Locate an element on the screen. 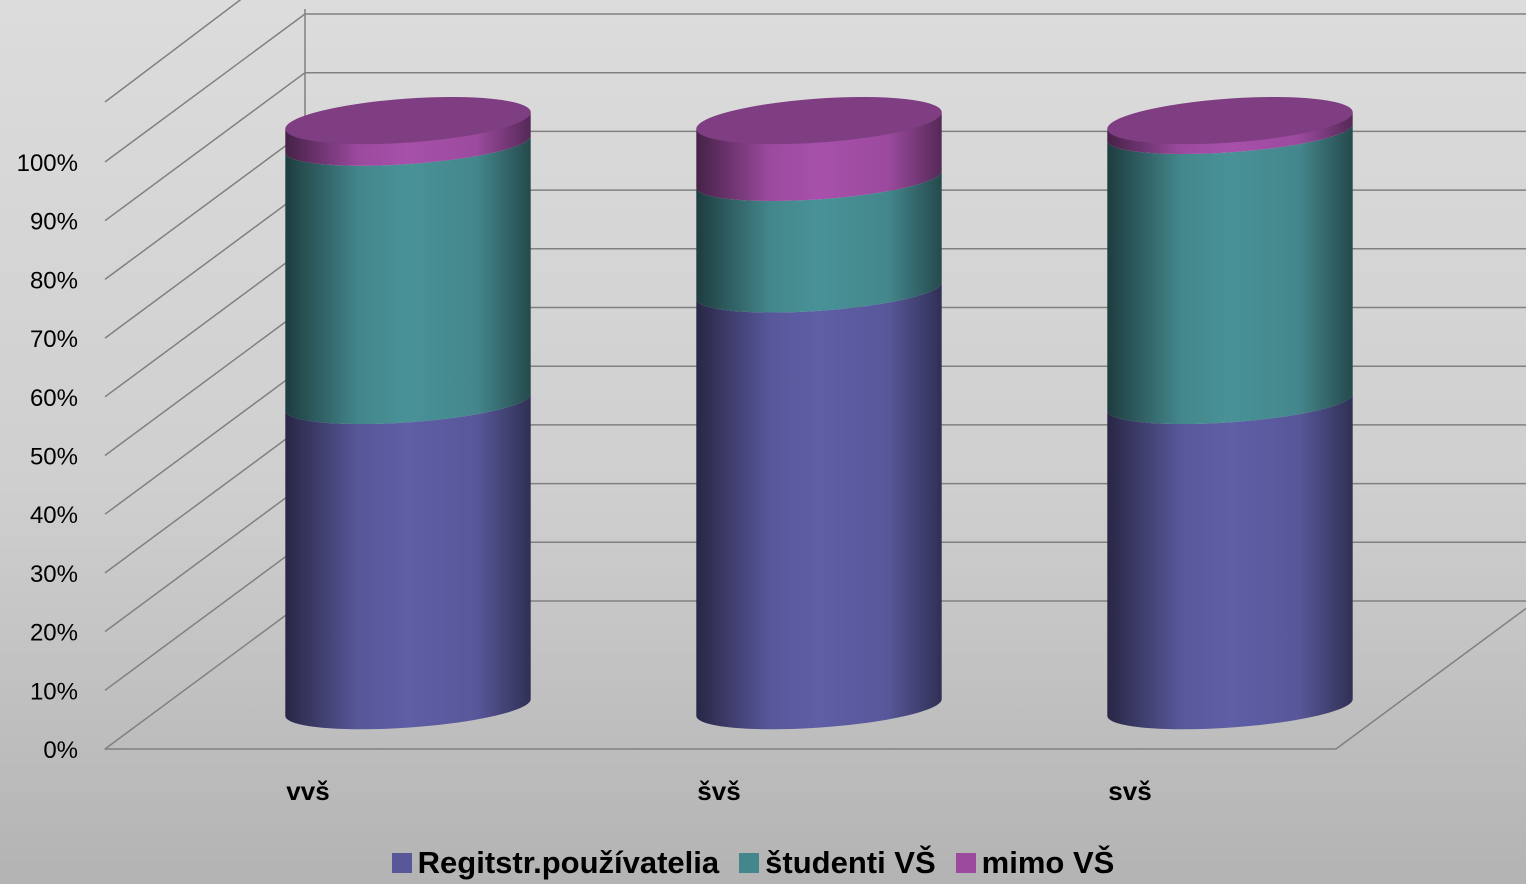 Image resolution: width=1526 pixels, height=884 pixels. x-tick-label: švš is located at coordinates (718, 791).